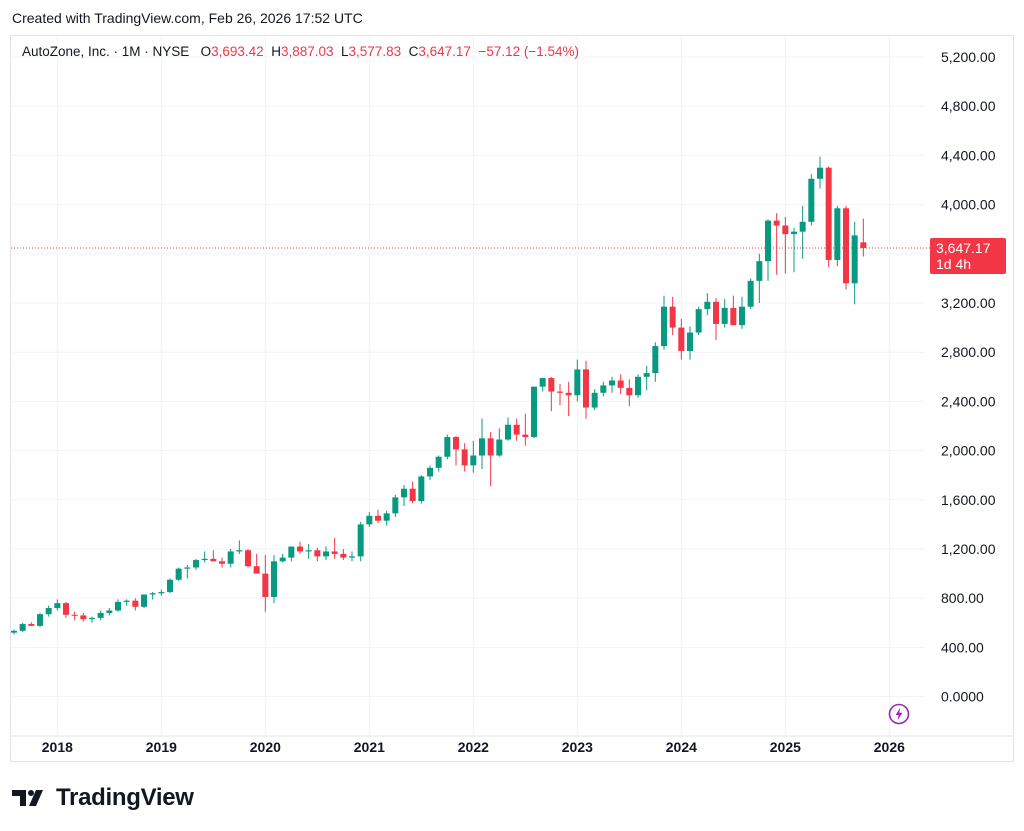  Describe the element at coordinates (968, 303) in the screenshot. I see `y-tick-label: 3,200.00` at that location.